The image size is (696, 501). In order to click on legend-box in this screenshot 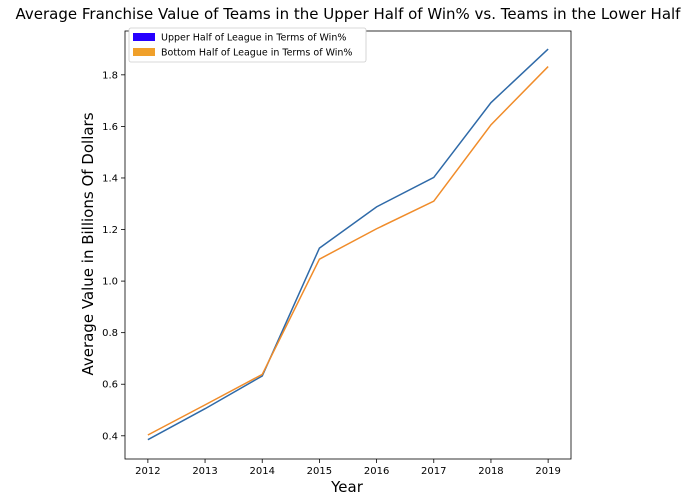, I will do `click(247, 45)`.